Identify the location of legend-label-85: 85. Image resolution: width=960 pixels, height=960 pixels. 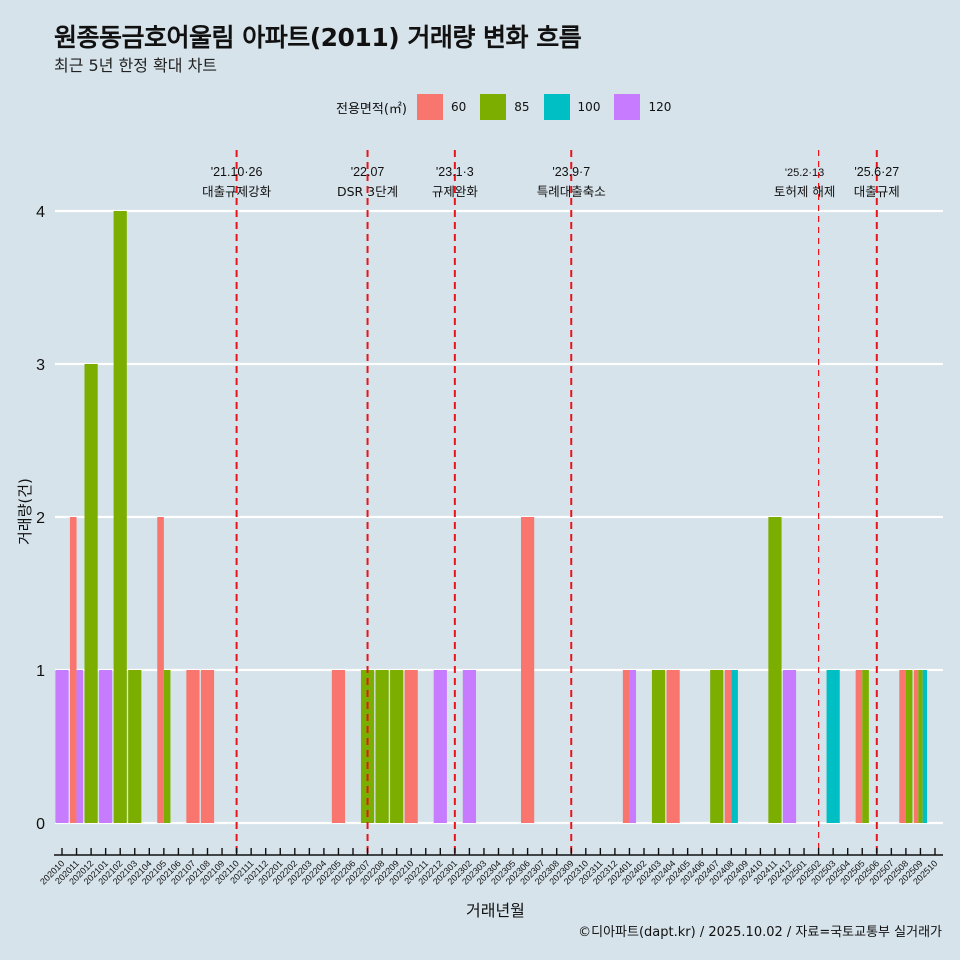
(522, 107).